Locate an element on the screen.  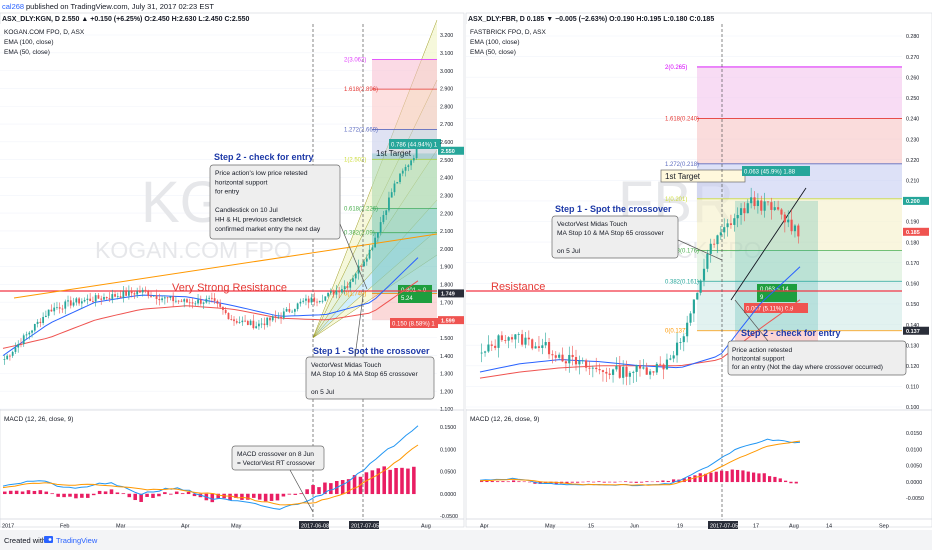
price-tick: 0.110 is located at coordinates (912, 388).